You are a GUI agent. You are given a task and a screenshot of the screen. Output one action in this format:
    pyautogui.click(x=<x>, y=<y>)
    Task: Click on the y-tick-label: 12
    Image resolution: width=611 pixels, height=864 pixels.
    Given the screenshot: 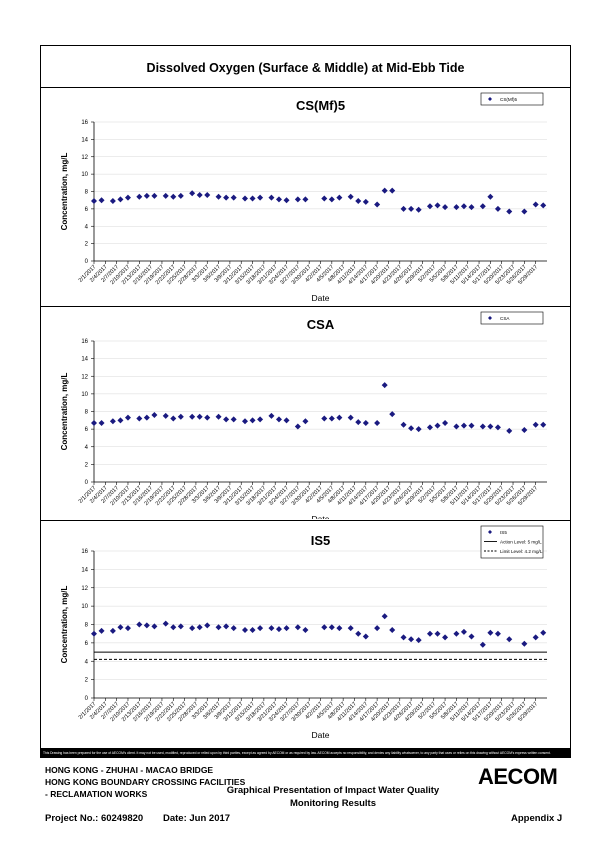 What is the action you would take?
    pyautogui.click(x=84, y=589)
    